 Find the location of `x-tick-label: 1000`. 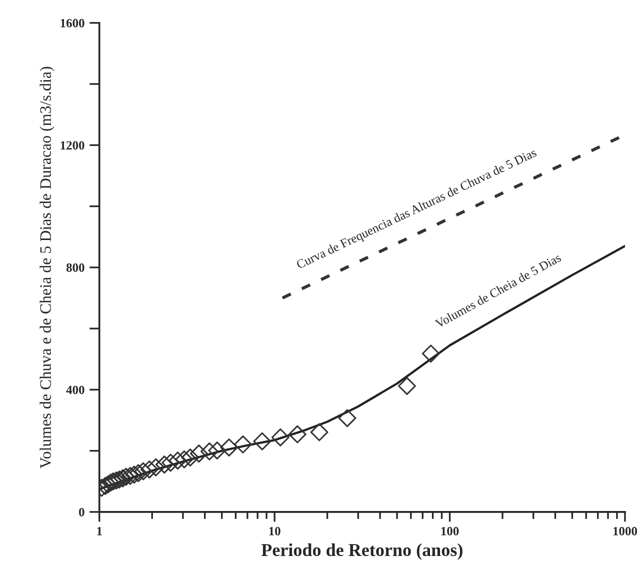

x-tick-label: 1000 is located at coordinates (625, 531).